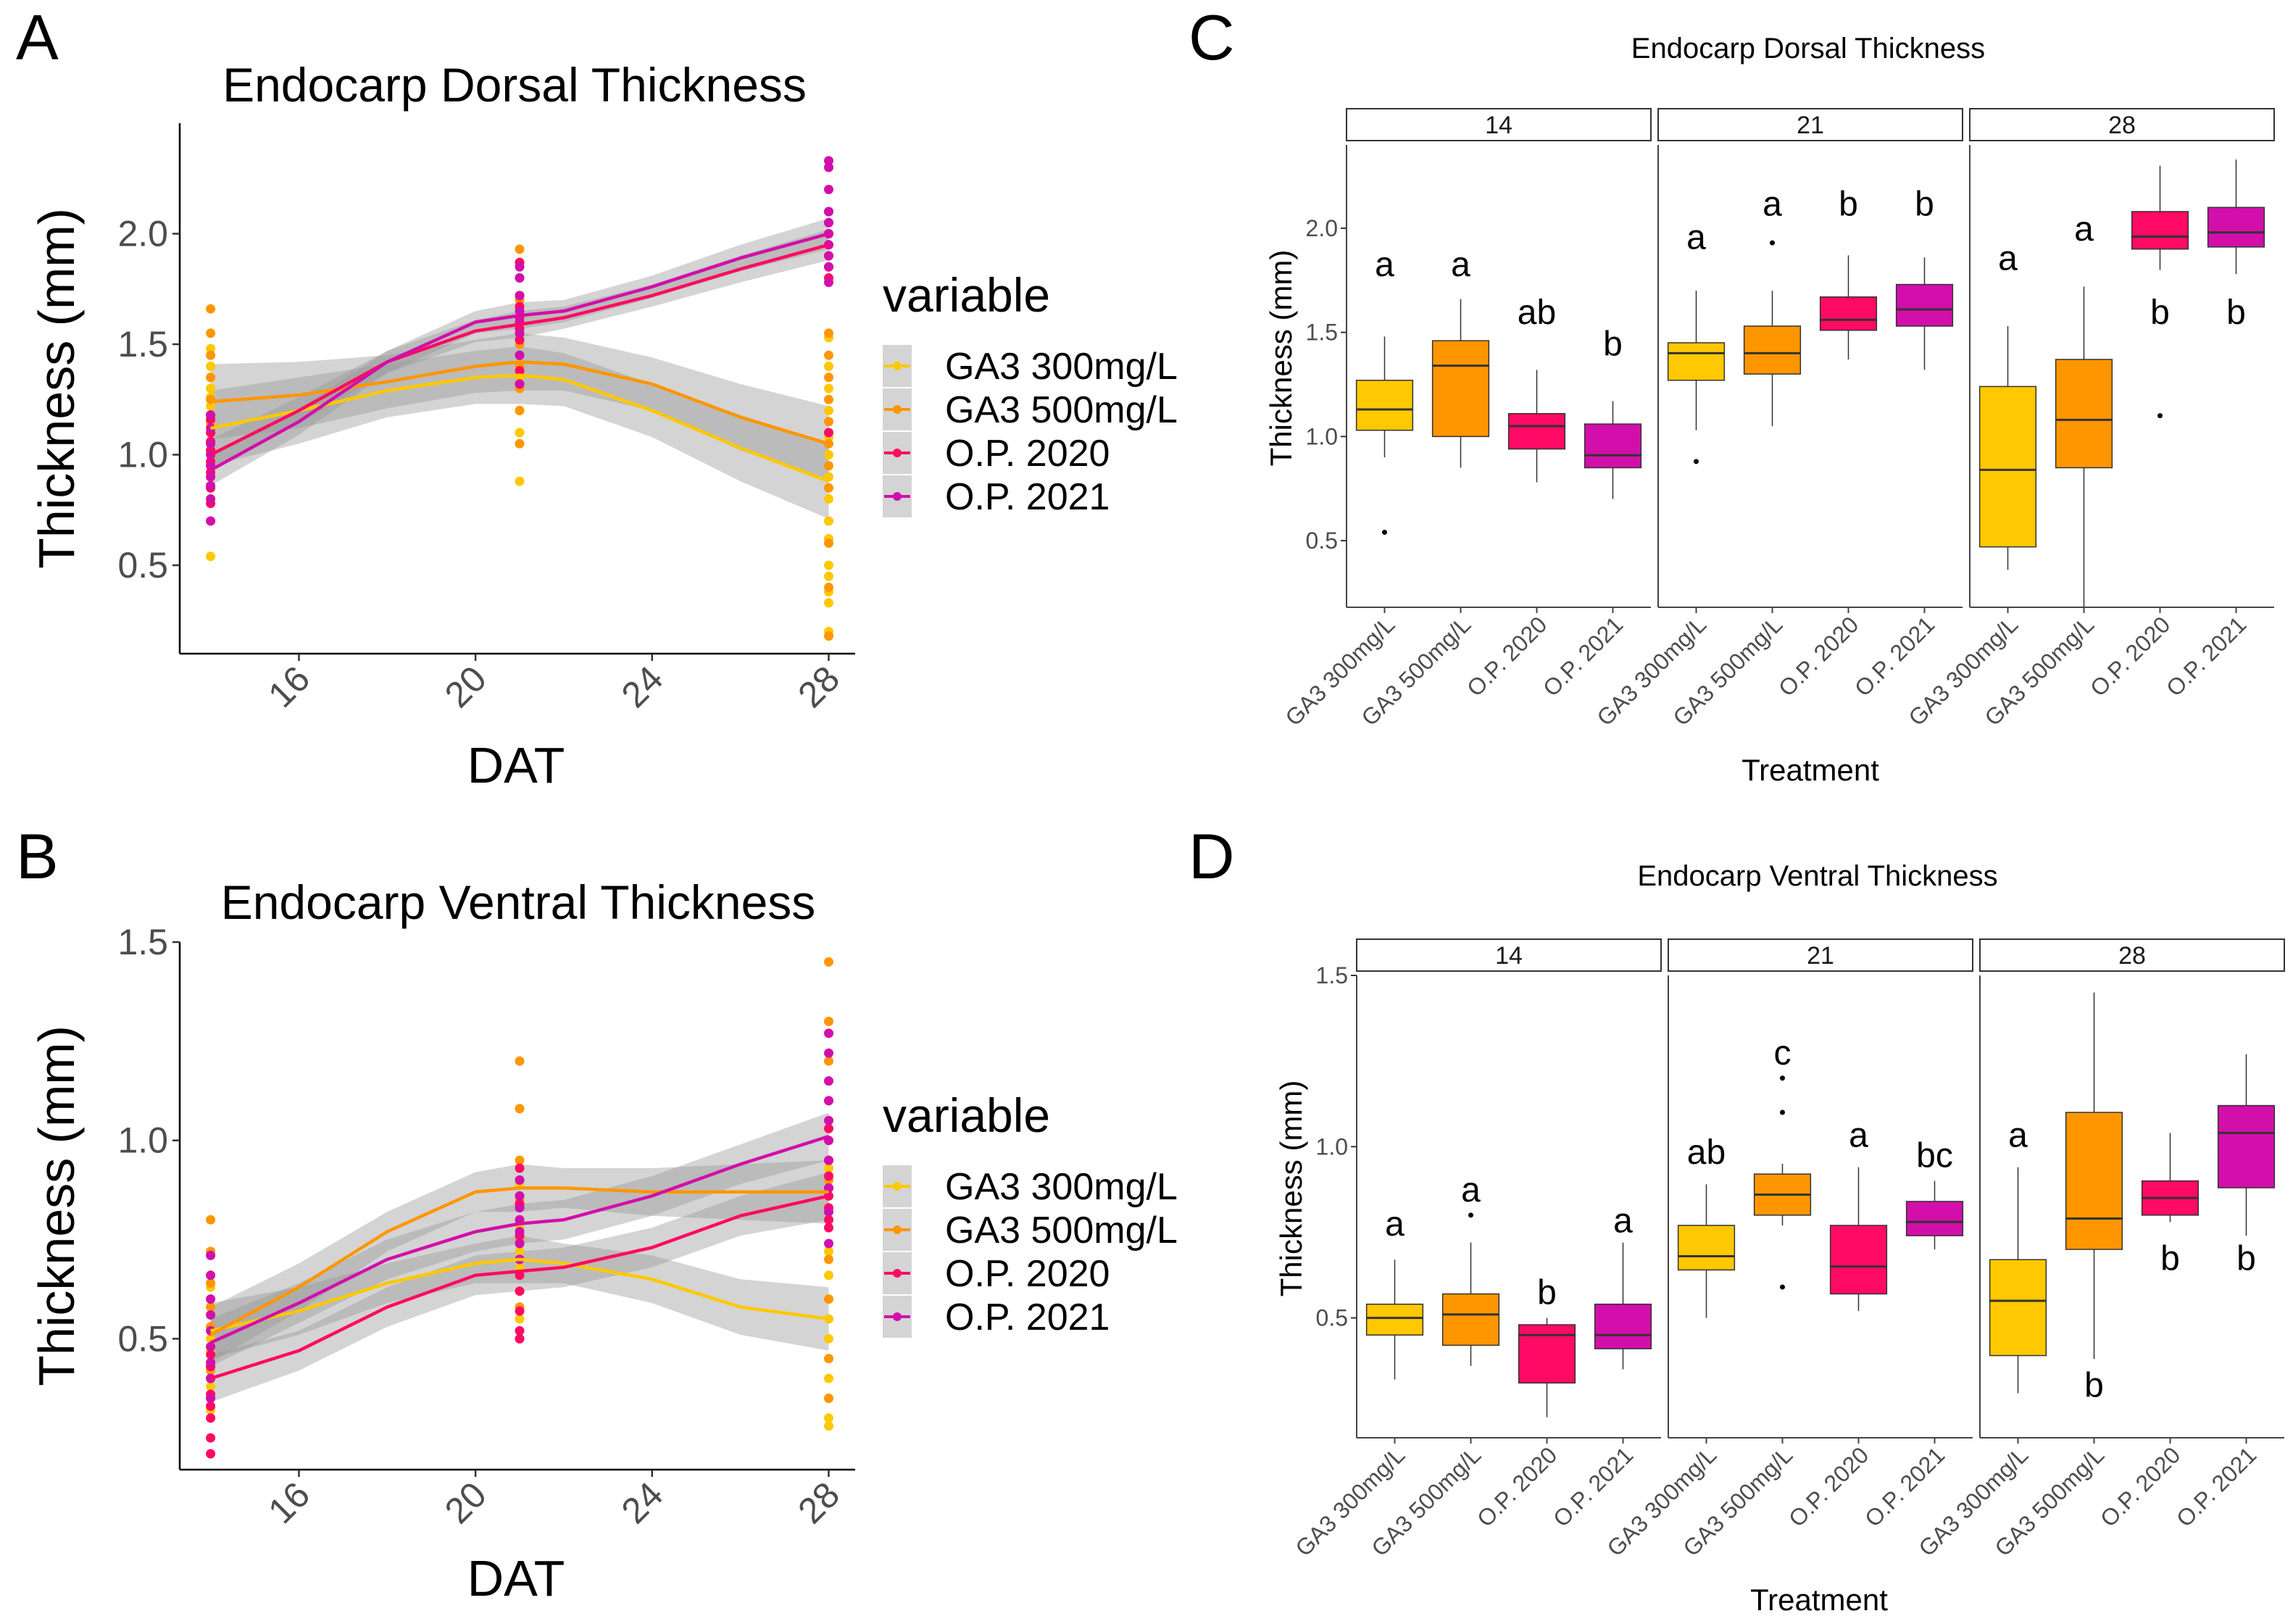 This screenshot has width=2293, height=1624. I want to click on significance-letter: c, so click(1782, 1053).